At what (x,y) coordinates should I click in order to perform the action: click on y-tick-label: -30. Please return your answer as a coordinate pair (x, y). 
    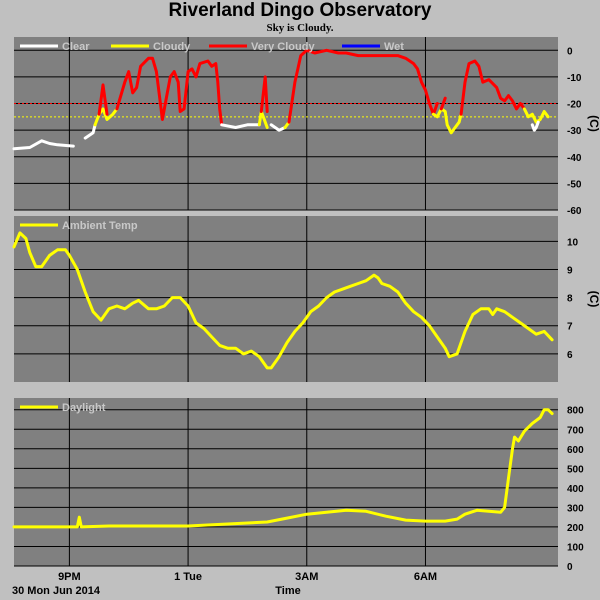
    Looking at the image, I should click on (574, 131).